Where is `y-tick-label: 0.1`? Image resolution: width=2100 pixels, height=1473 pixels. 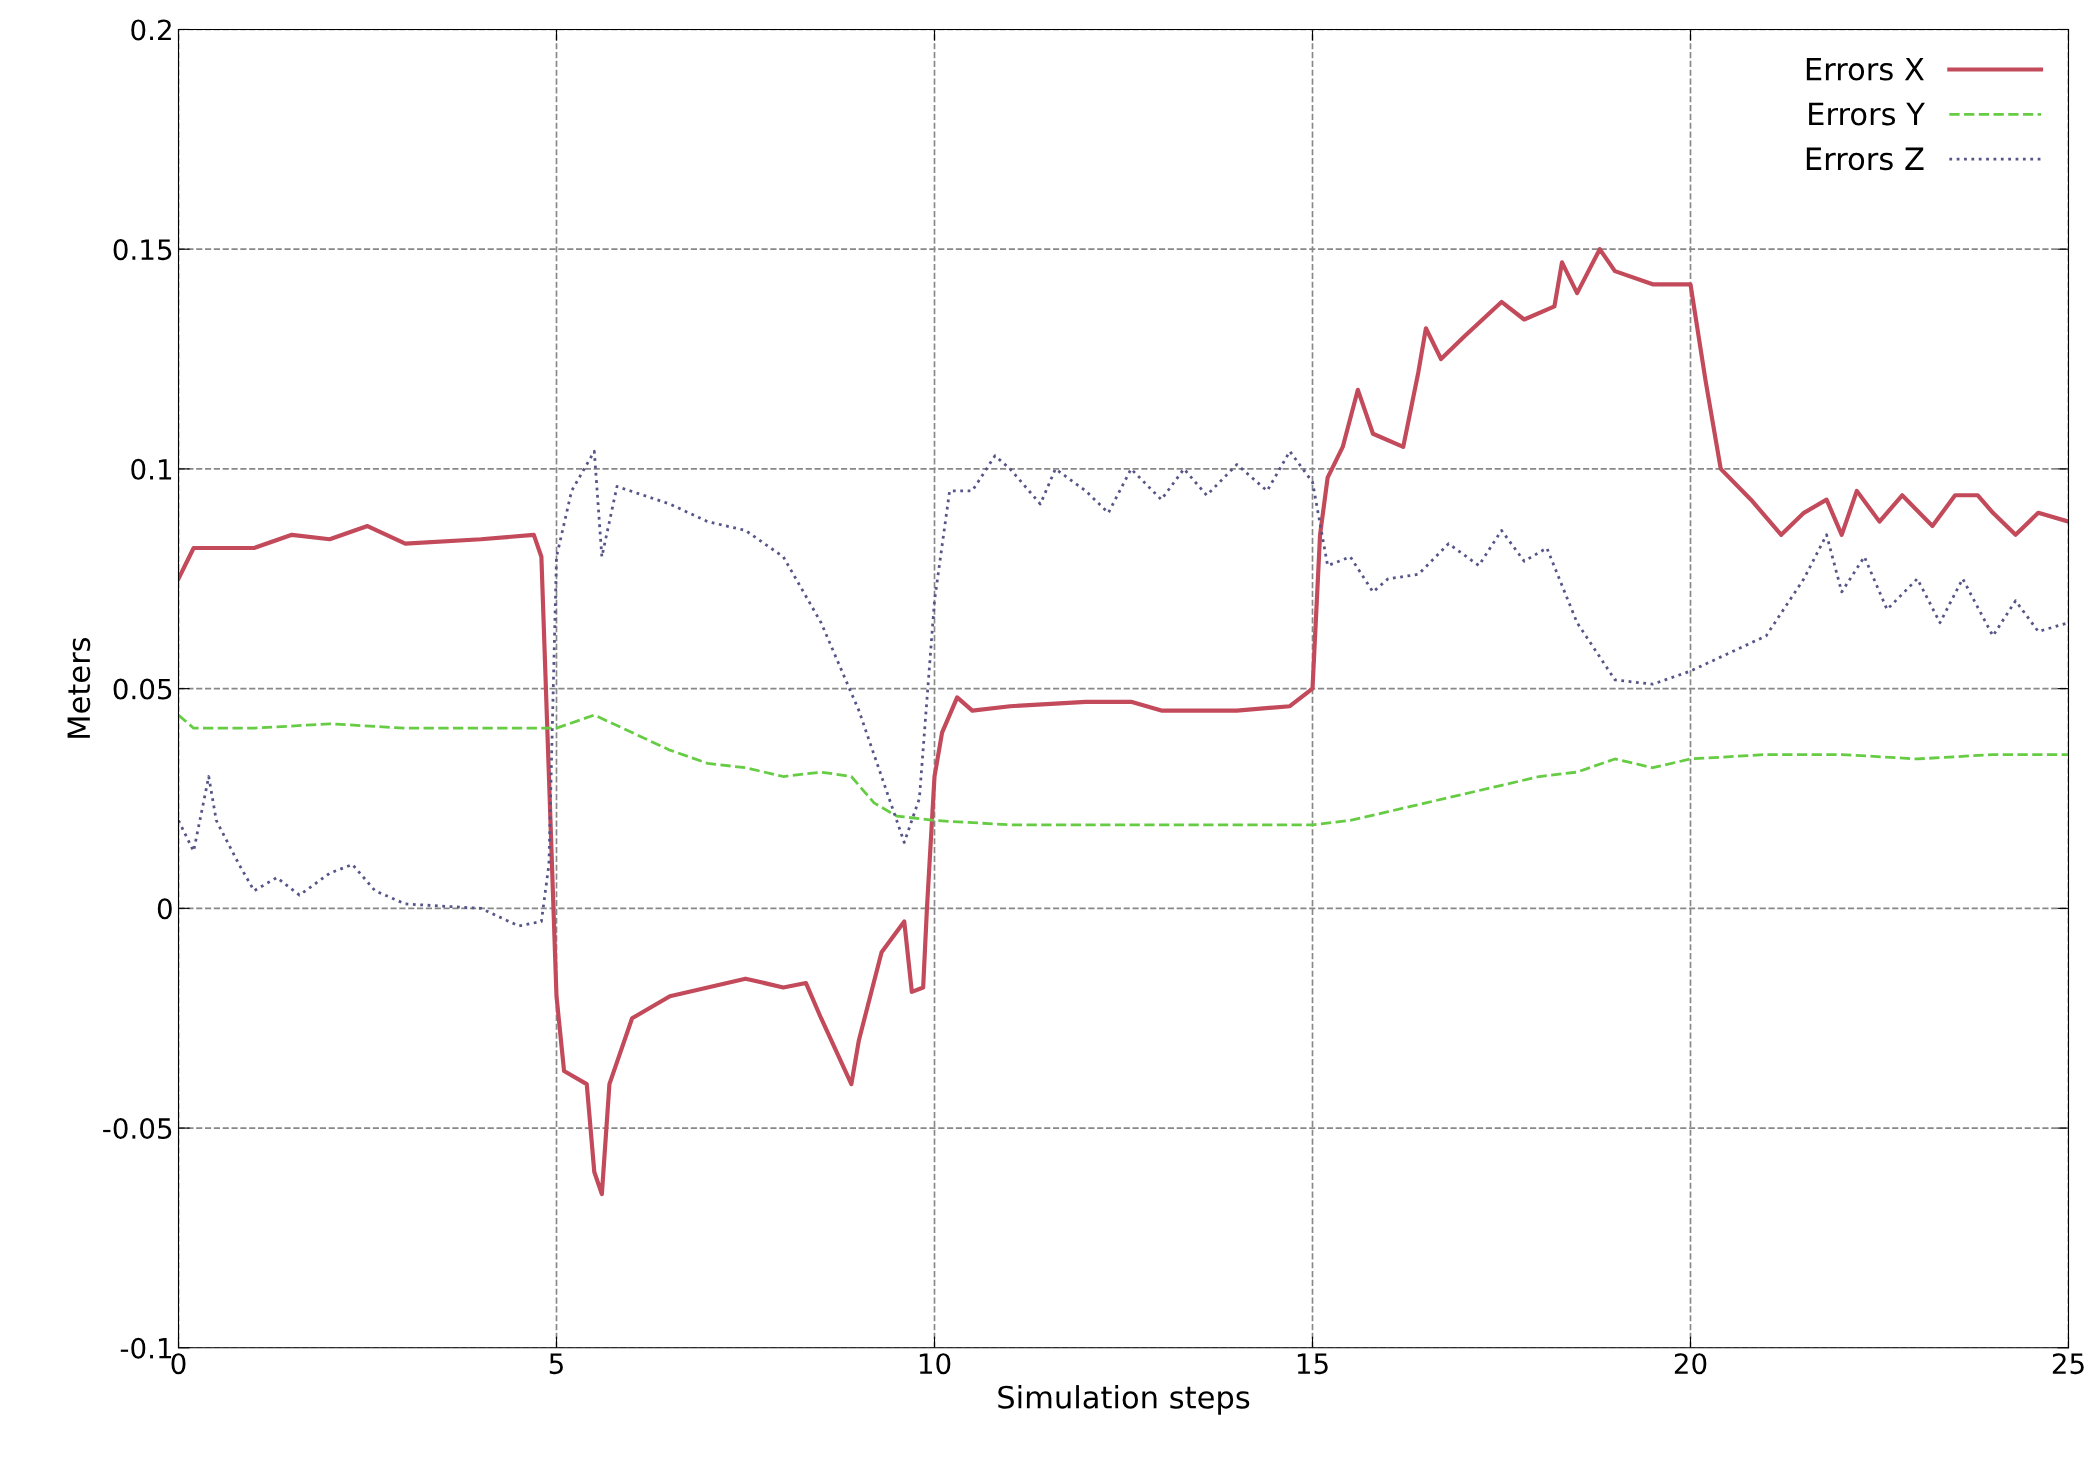 y-tick-label: 0.1 is located at coordinates (151, 469).